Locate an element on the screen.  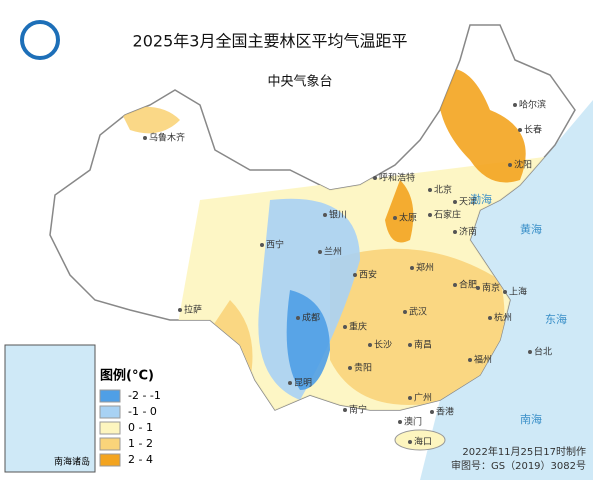
city-label: 沈阳 is located at coordinates (523, 165).